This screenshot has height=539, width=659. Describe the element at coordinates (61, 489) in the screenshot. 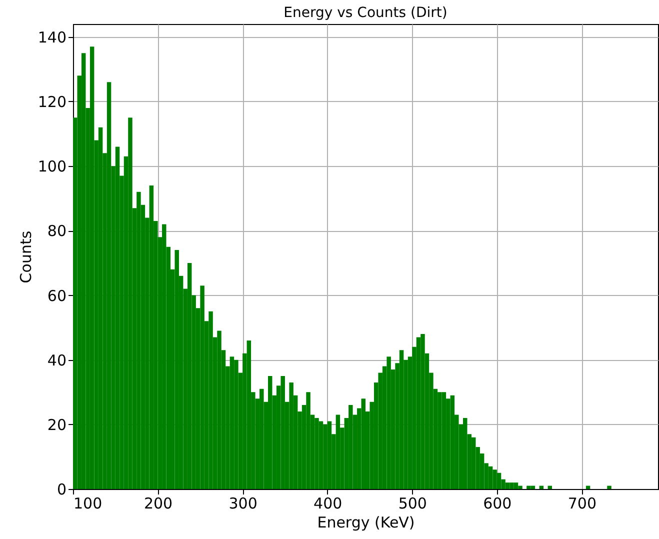

I see `y-tick-label: 0` at that location.